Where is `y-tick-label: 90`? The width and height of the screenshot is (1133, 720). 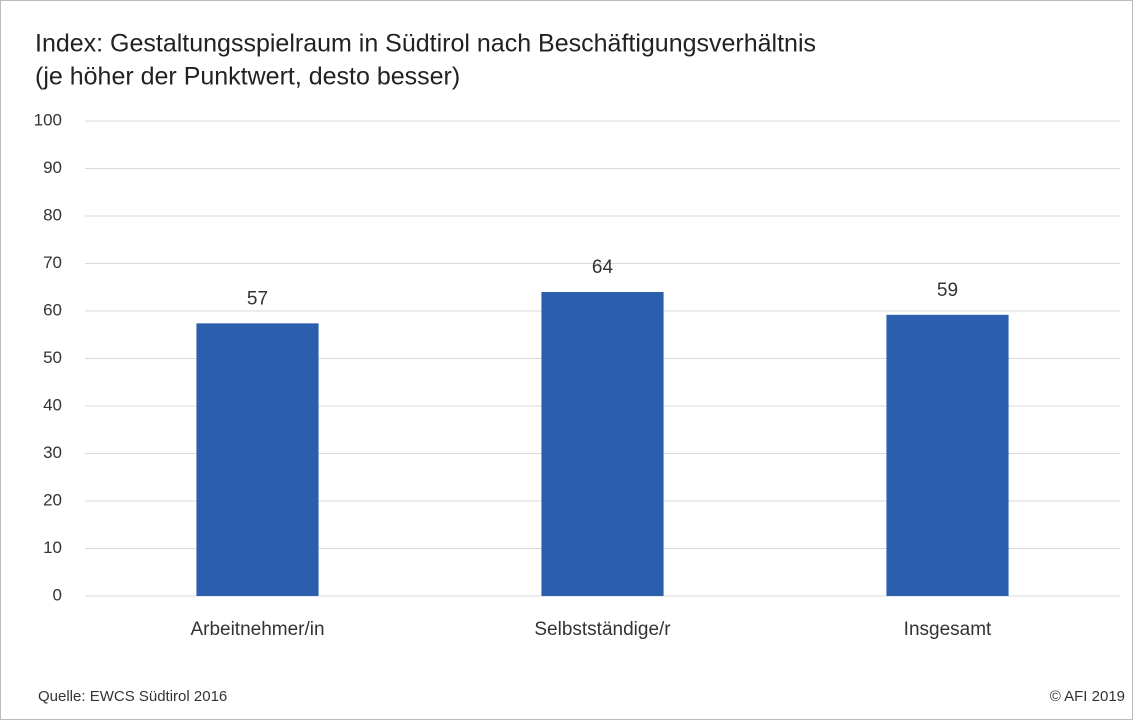 y-tick-label: 90 is located at coordinates (52, 167).